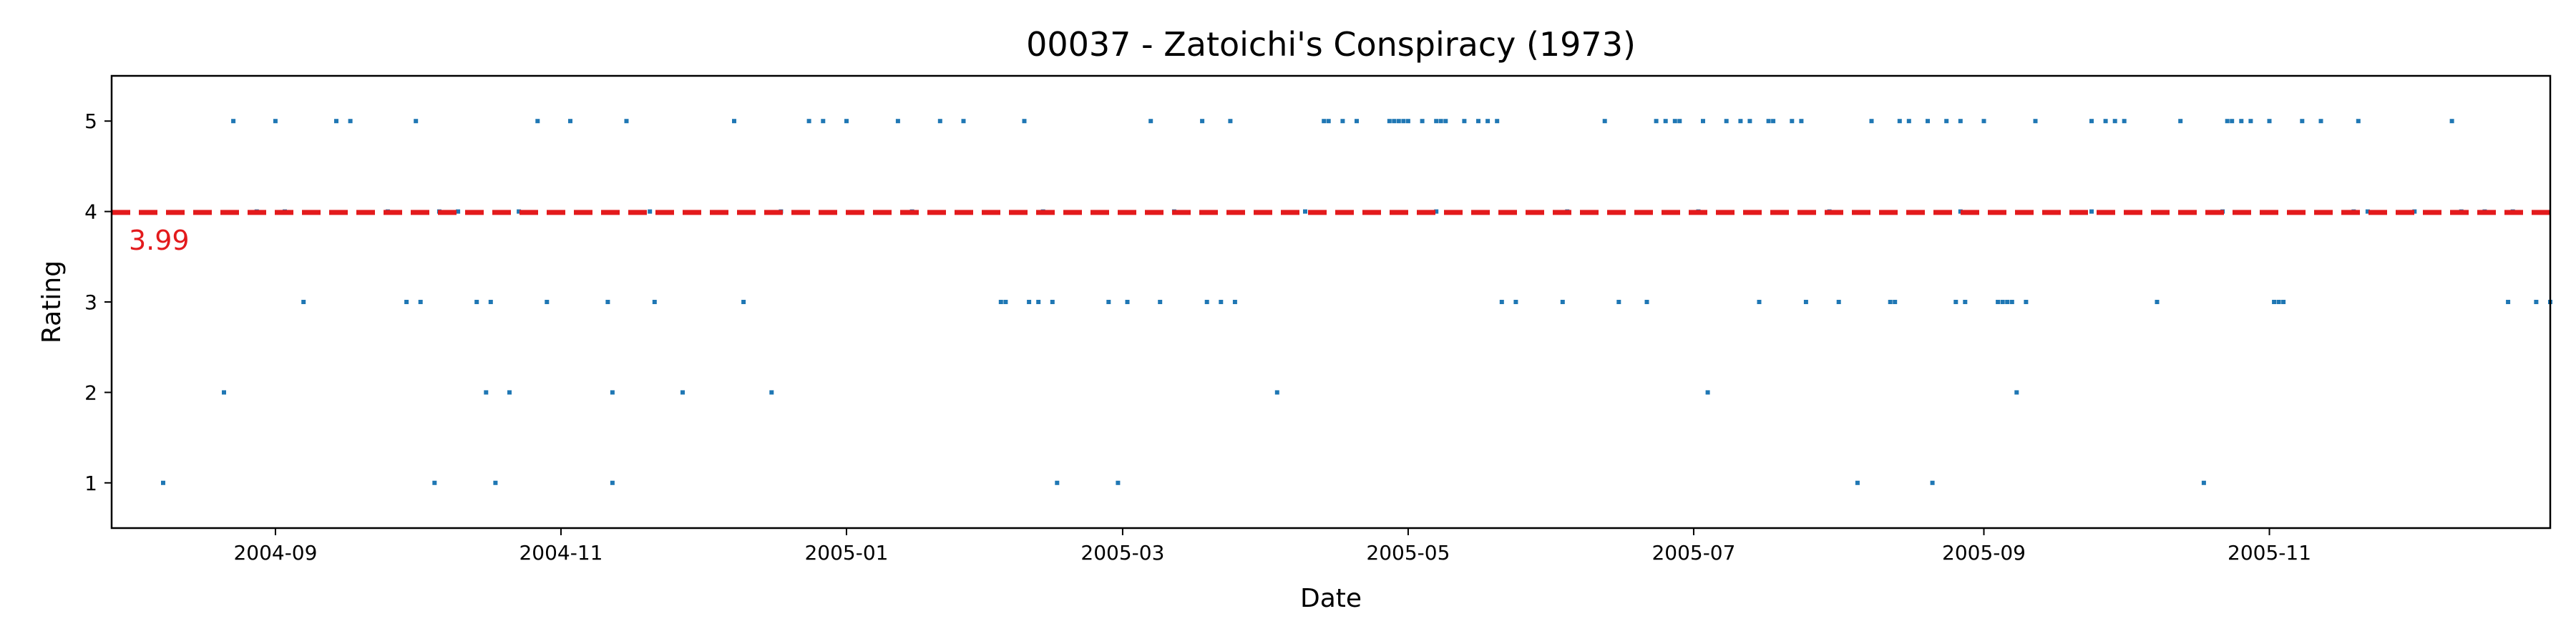  Describe the element at coordinates (846, 553) in the screenshot. I see `x-tick-label: 2005-01` at that location.